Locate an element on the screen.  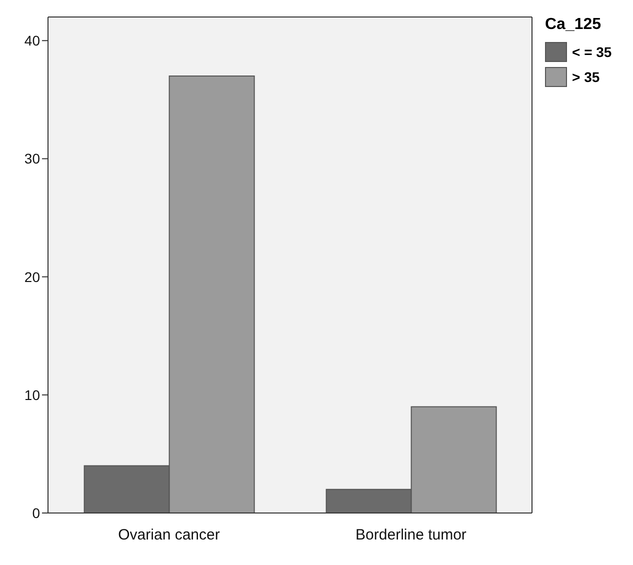
y-tick-label: 40 is located at coordinates (32, 40).